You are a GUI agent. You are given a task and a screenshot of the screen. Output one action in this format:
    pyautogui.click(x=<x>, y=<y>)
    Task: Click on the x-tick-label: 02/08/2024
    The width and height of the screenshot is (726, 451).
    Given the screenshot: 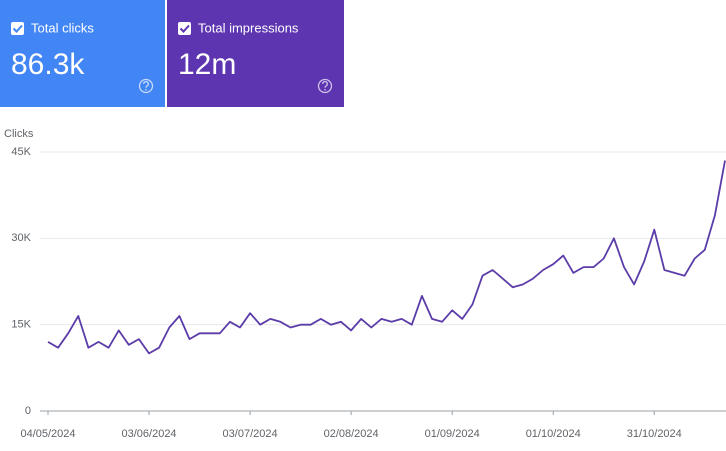 What is the action you would take?
    pyautogui.click(x=351, y=434)
    